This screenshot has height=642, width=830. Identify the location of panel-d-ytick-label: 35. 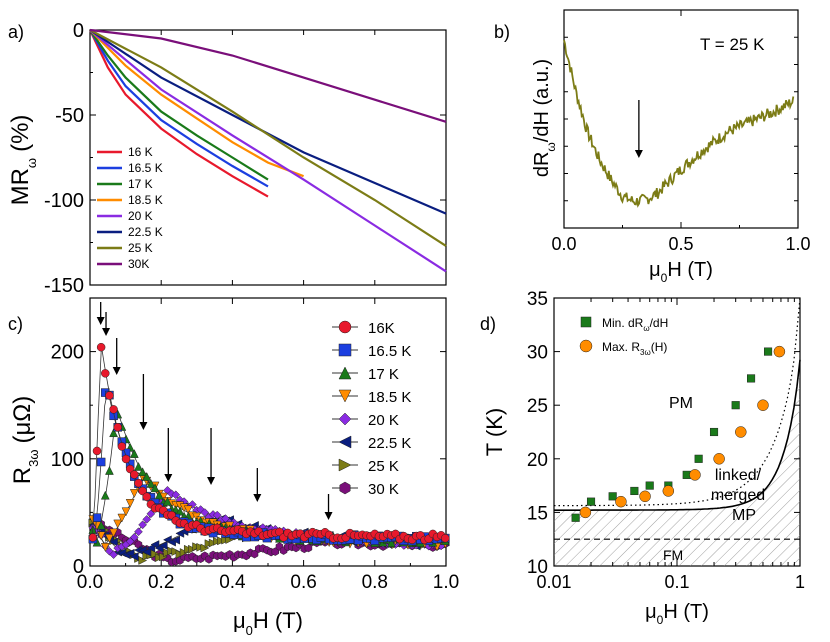
(537, 299).